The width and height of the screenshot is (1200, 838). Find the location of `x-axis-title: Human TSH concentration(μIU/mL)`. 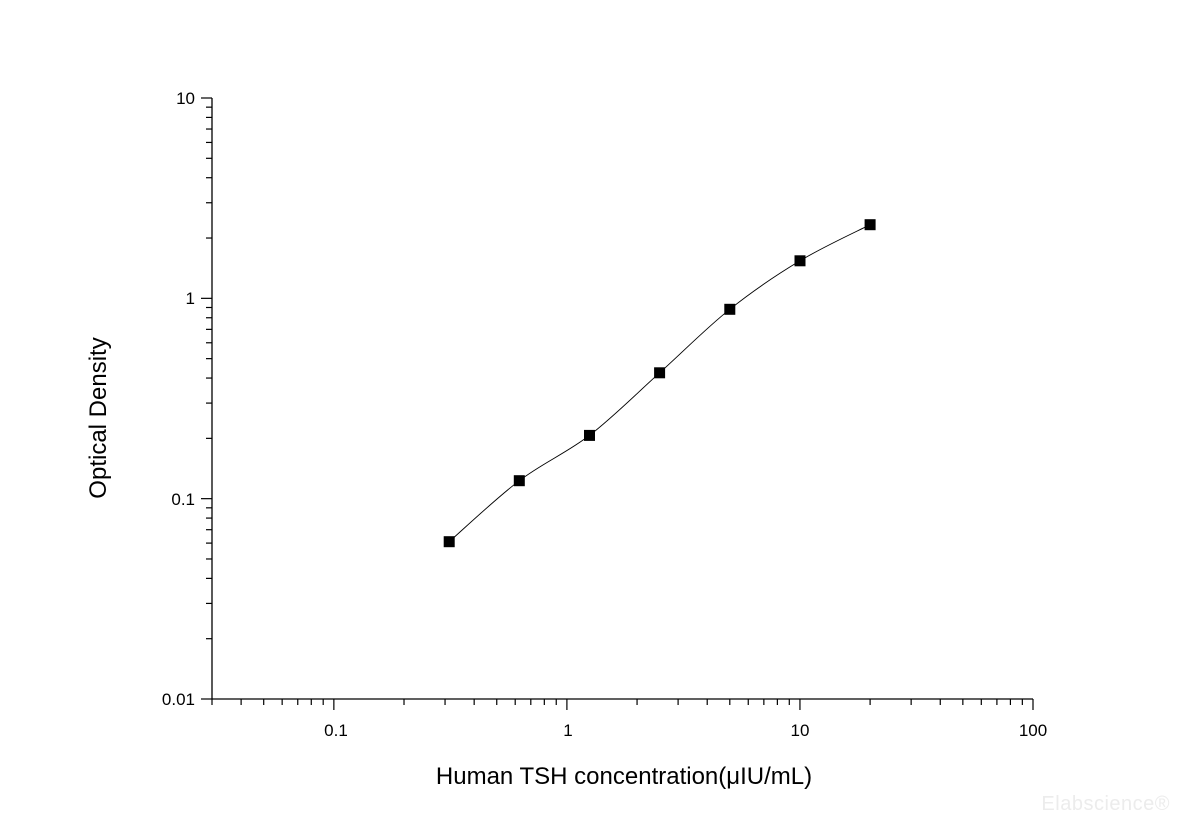

x-axis-title: Human TSH concentration(μIU/mL) is located at coordinates (624, 776).